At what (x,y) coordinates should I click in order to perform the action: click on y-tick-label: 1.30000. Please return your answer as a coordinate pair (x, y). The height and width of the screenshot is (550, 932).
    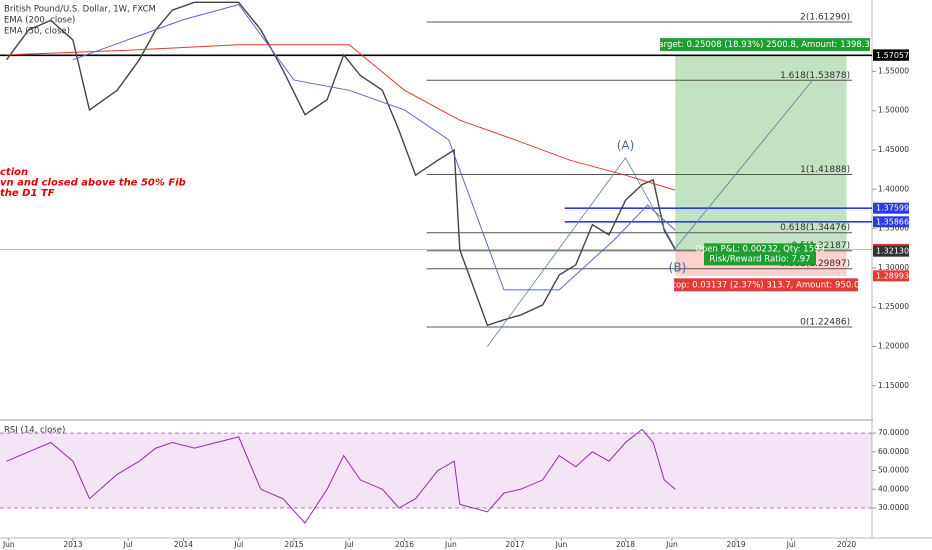
    Looking at the image, I should click on (893, 267).